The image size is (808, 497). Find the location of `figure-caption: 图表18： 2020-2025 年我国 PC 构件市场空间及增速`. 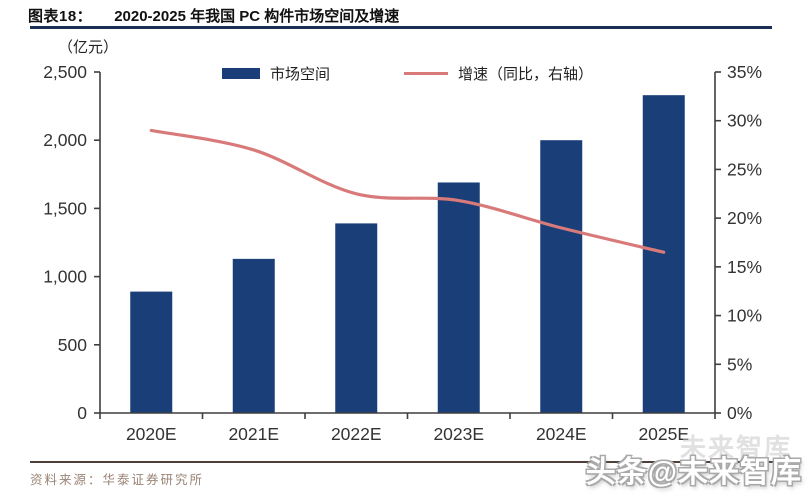

figure-caption: 图表18： 2020-2025 年我国 PC 构件市场空间及增速 is located at coordinates (213, 15).